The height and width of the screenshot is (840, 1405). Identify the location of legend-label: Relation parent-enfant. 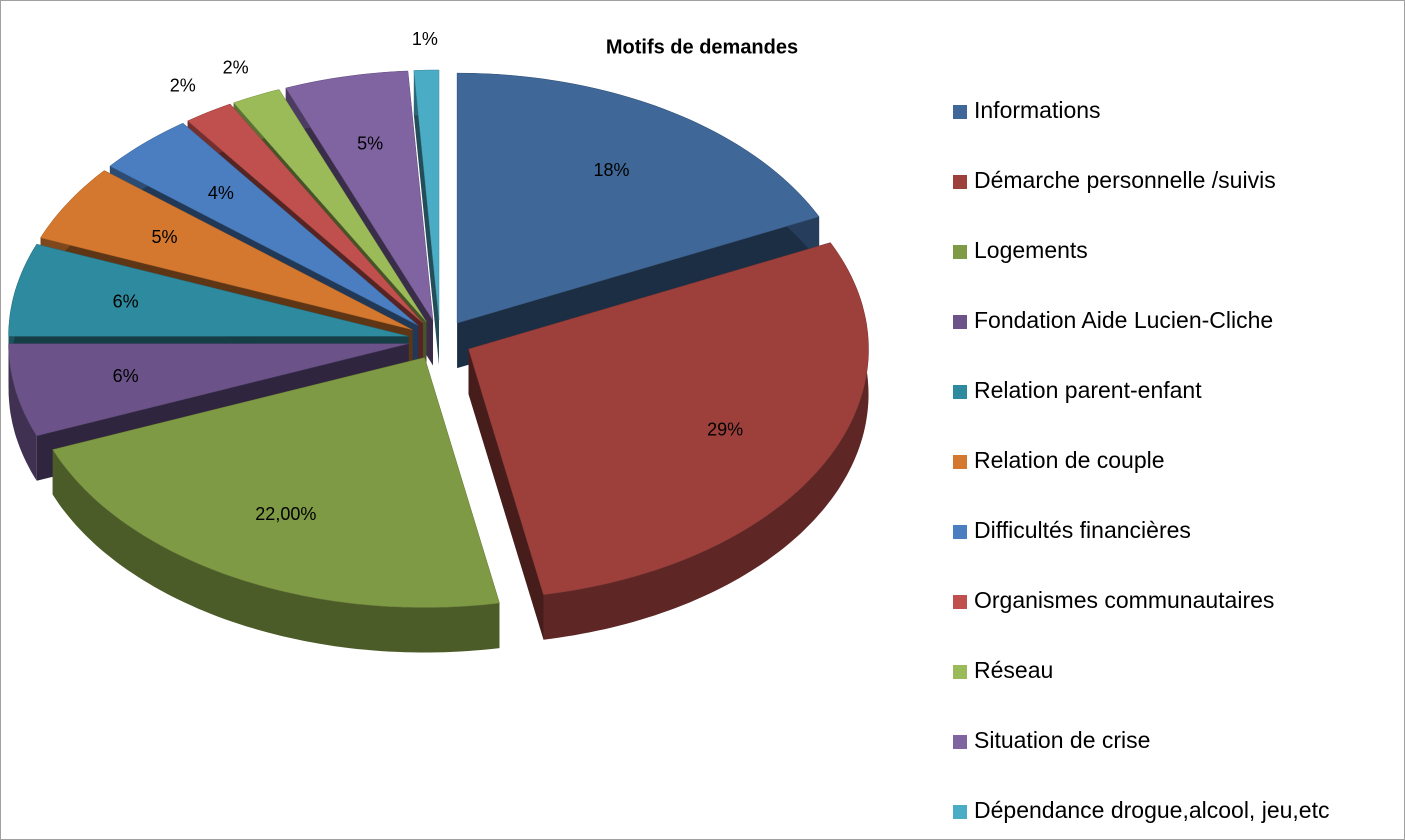
(1088, 390).